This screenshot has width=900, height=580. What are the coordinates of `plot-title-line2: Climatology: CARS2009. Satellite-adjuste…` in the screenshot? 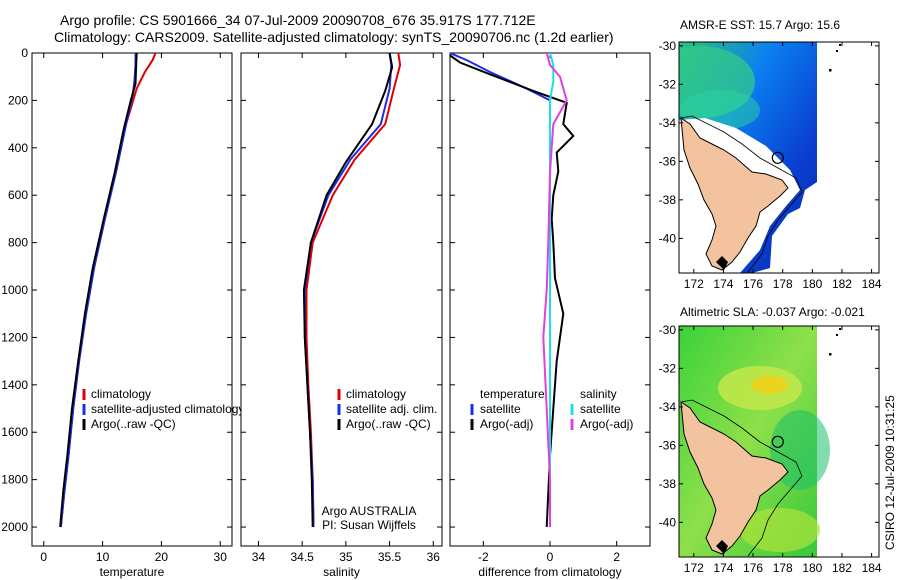 It's located at (334, 37).